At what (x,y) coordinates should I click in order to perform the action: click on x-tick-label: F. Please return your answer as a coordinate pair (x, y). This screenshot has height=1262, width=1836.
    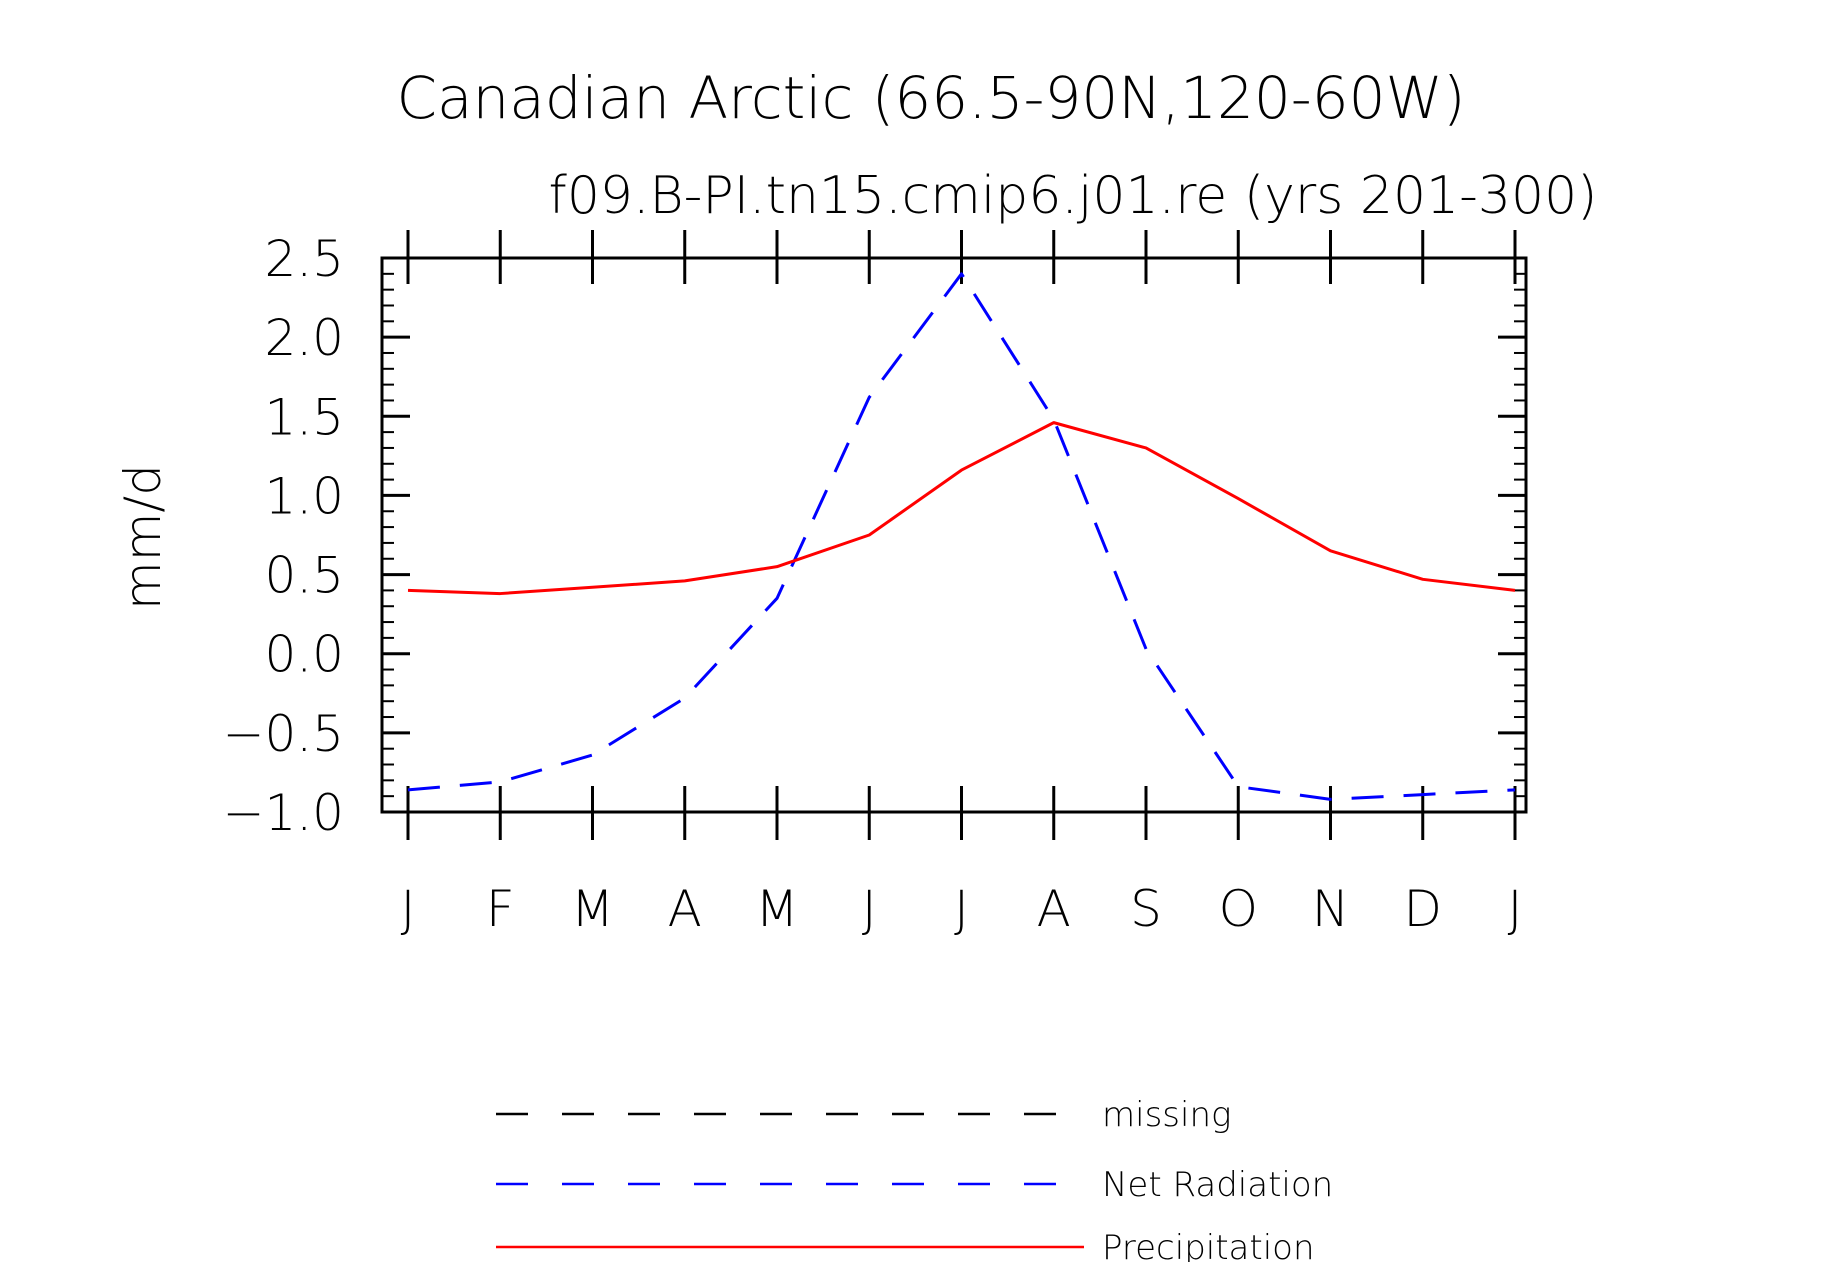
    Looking at the image, I should click on (500, 909).